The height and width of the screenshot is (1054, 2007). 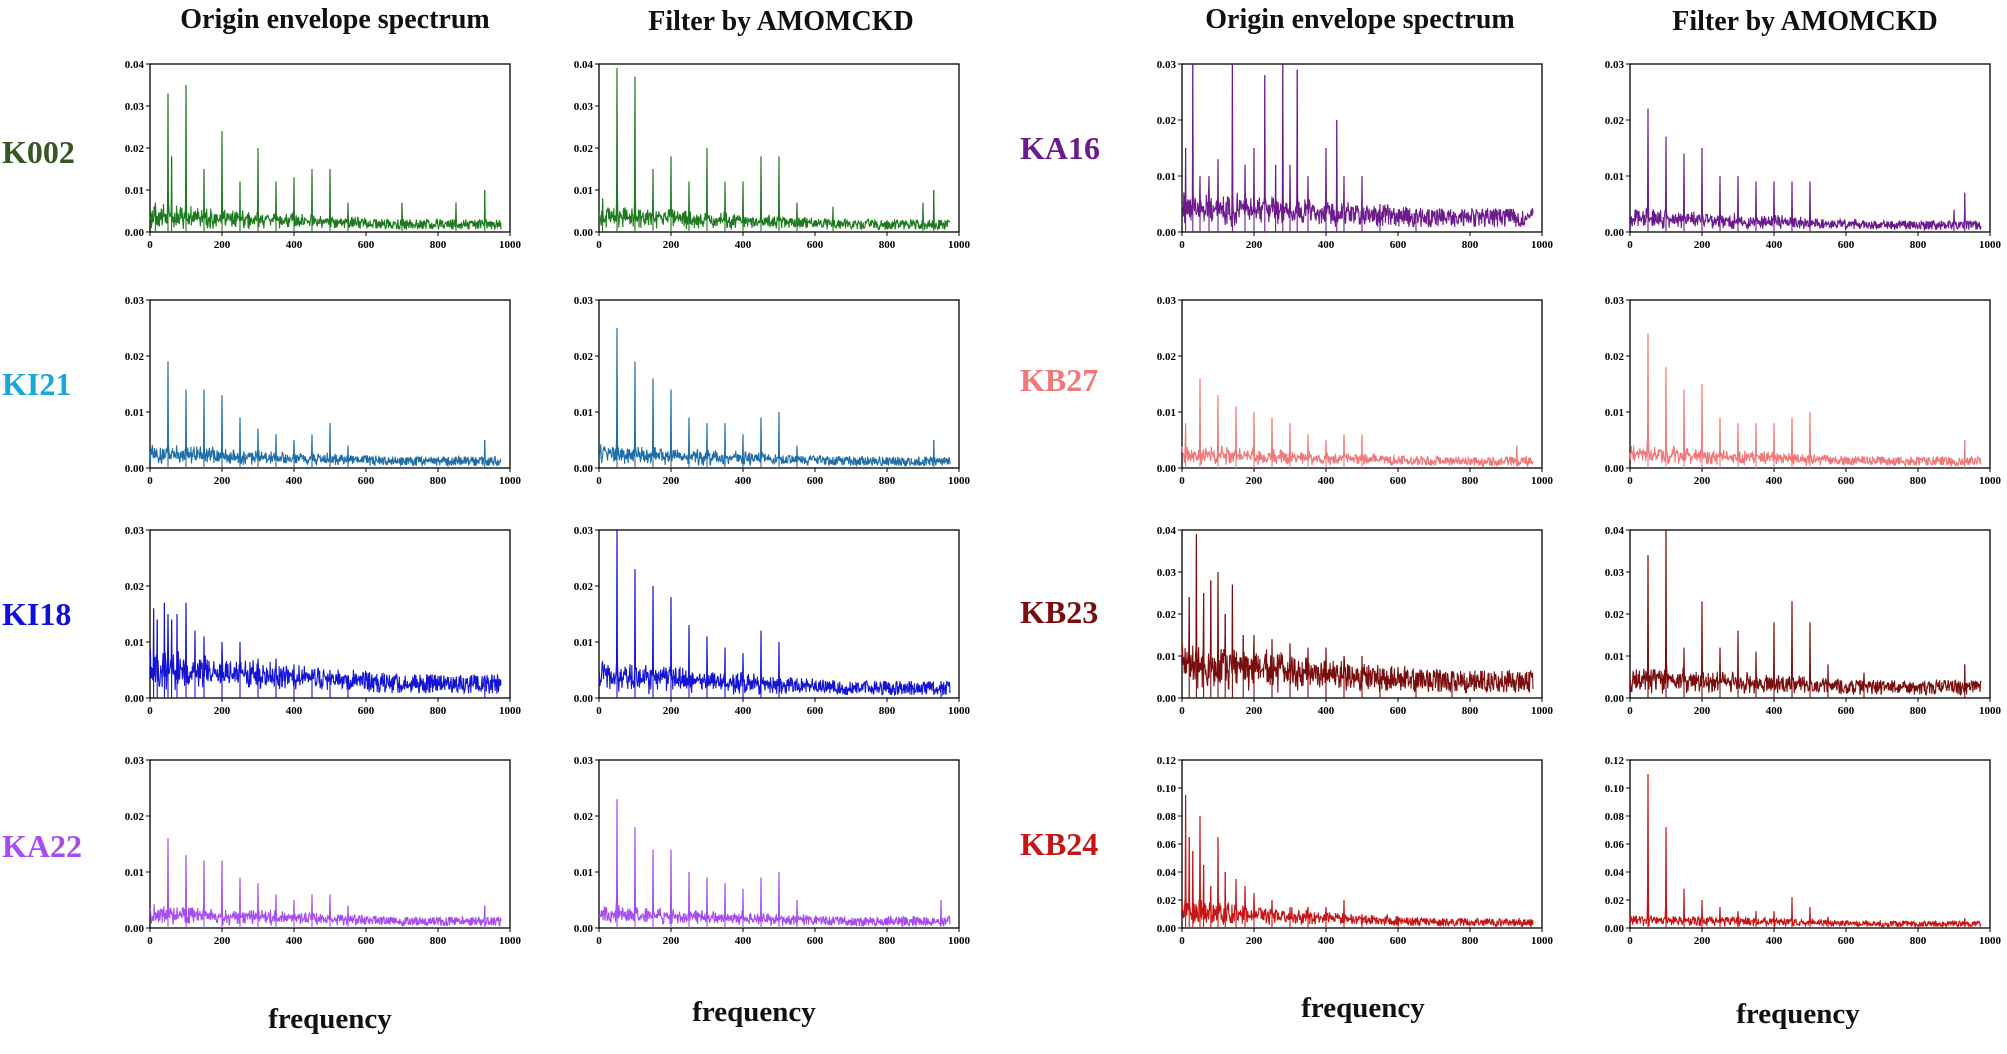 I want to click on chart-KA22-filtered: 0 200 400 600 800 1000 0.00 0.01 0.02 0.03, so click(x=772, y=851).